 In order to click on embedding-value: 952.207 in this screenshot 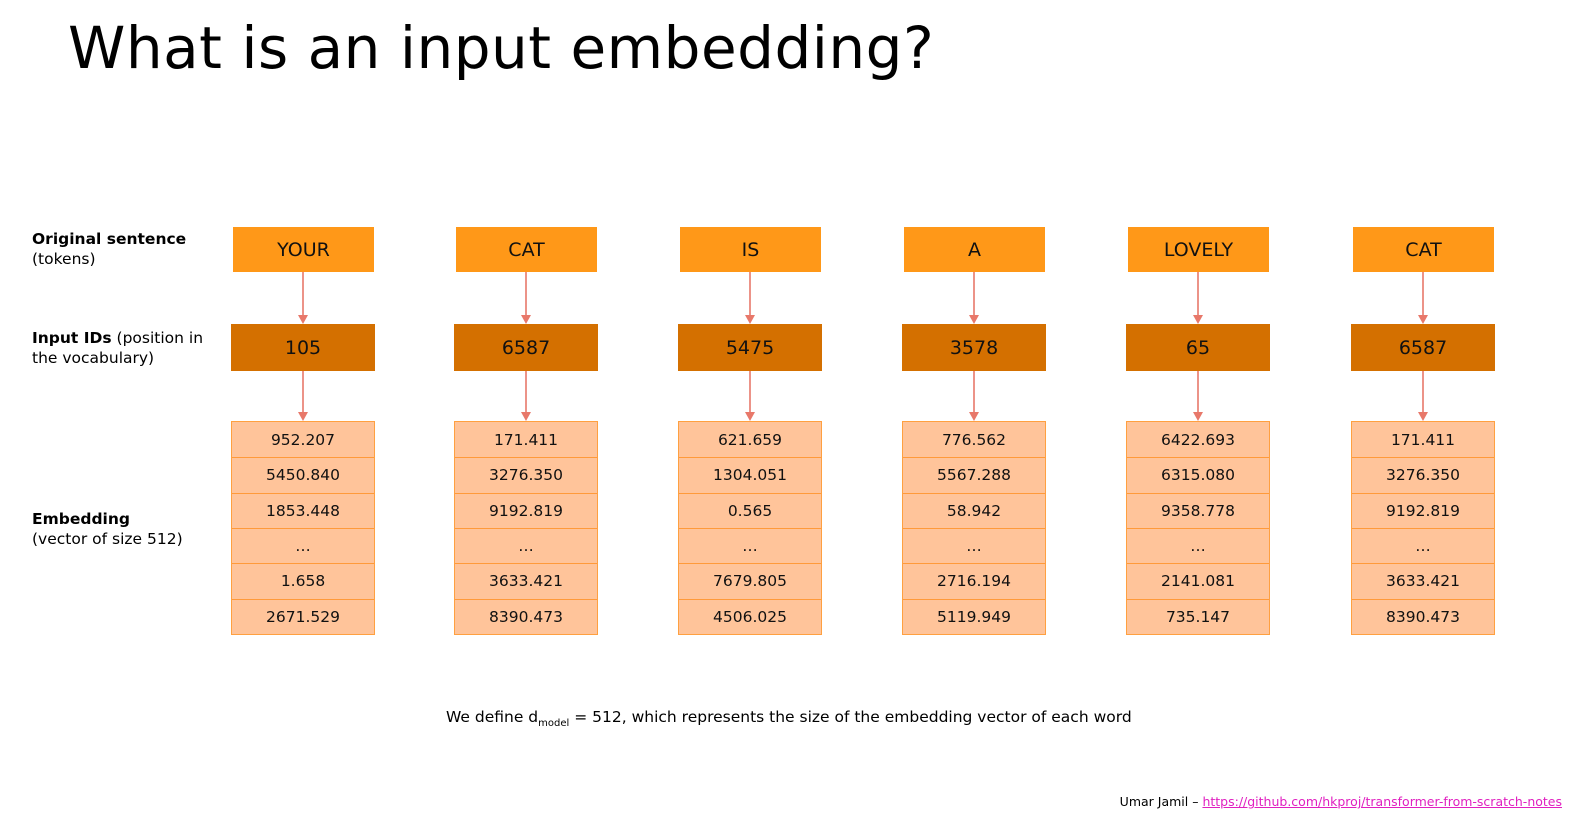, I will do `click(303, 439)`.